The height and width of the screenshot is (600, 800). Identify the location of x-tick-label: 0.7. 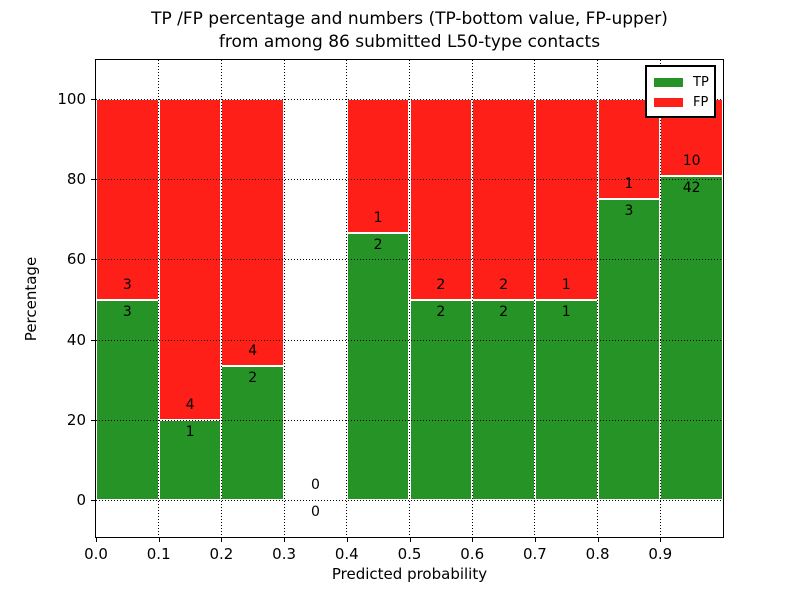
(534, 554).